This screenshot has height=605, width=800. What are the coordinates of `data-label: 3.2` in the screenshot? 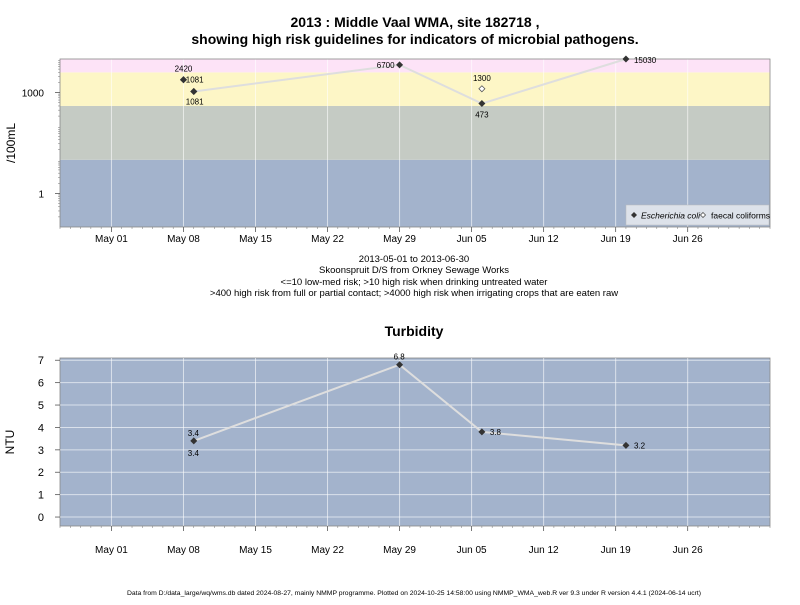 It's located at (640, 445).